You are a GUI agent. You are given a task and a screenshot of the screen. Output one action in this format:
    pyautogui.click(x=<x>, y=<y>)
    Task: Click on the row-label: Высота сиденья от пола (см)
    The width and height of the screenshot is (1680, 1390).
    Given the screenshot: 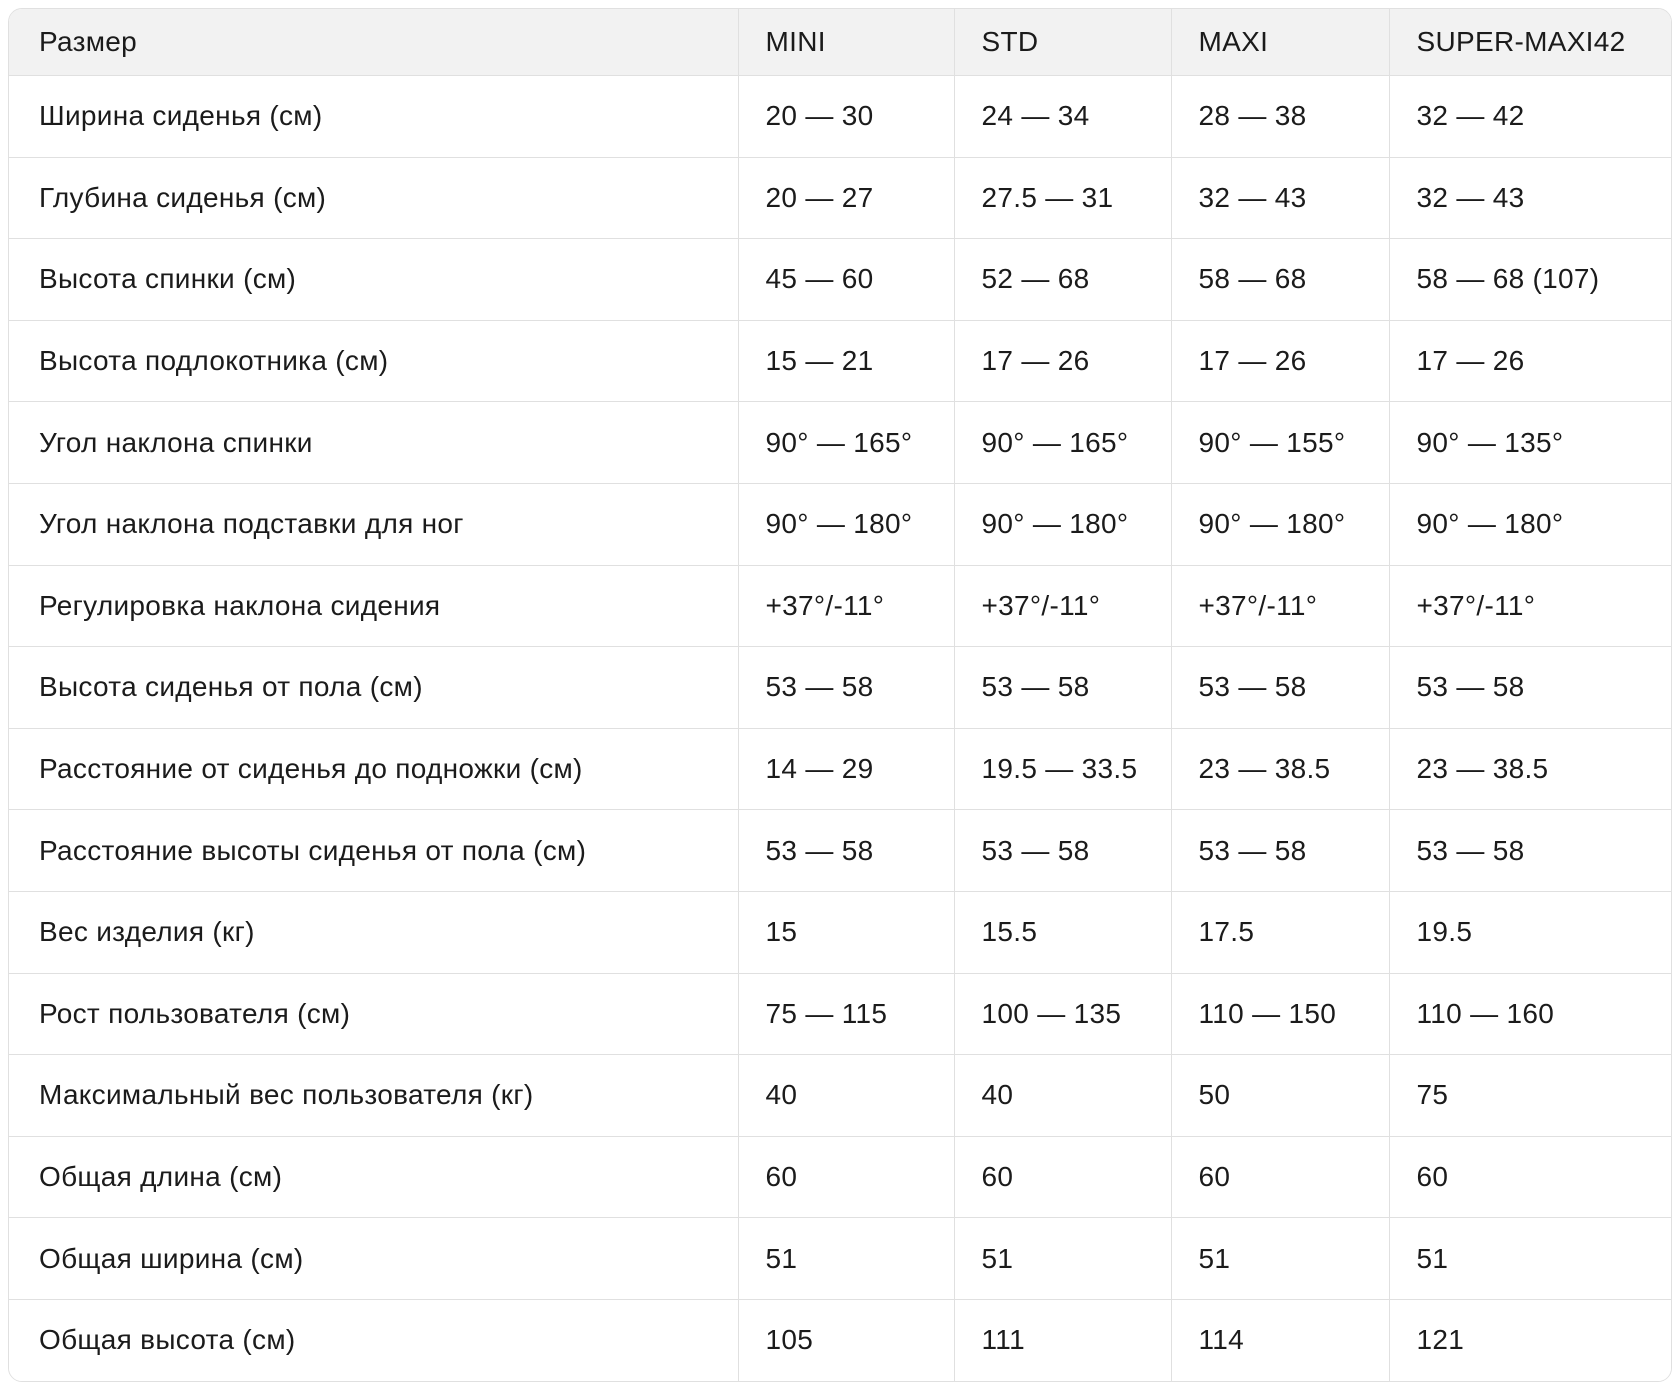 What is the action you would take?
    pyautogui.click(x=373, y=687)
    